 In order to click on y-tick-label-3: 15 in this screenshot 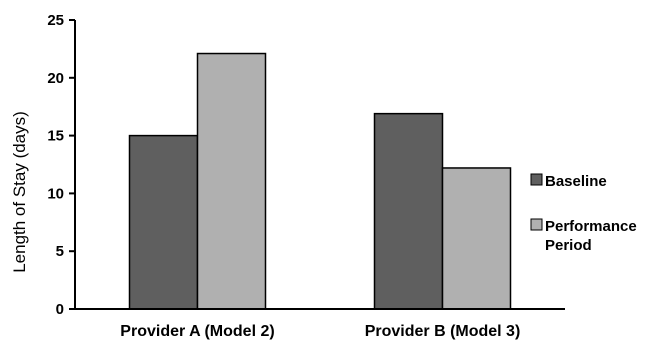, I will do `click(55, 136)`.